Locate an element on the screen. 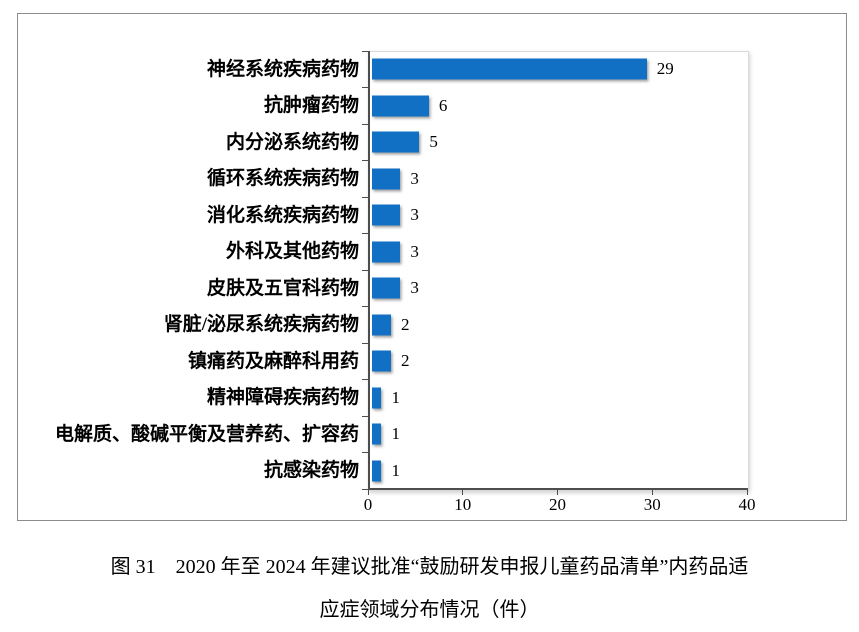 Image resolution: width=859 pixels, height=632 pixels. bar-row: 抗感染药物 1 is located at coordinates (431, 471).